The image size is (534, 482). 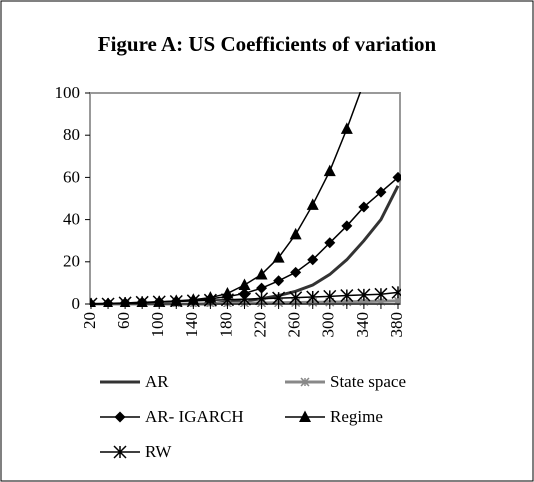 What do you see at coordinates (157, 325) in the screenshot?
I see `x-tick-label: 100` at bounding box center [157, 325].